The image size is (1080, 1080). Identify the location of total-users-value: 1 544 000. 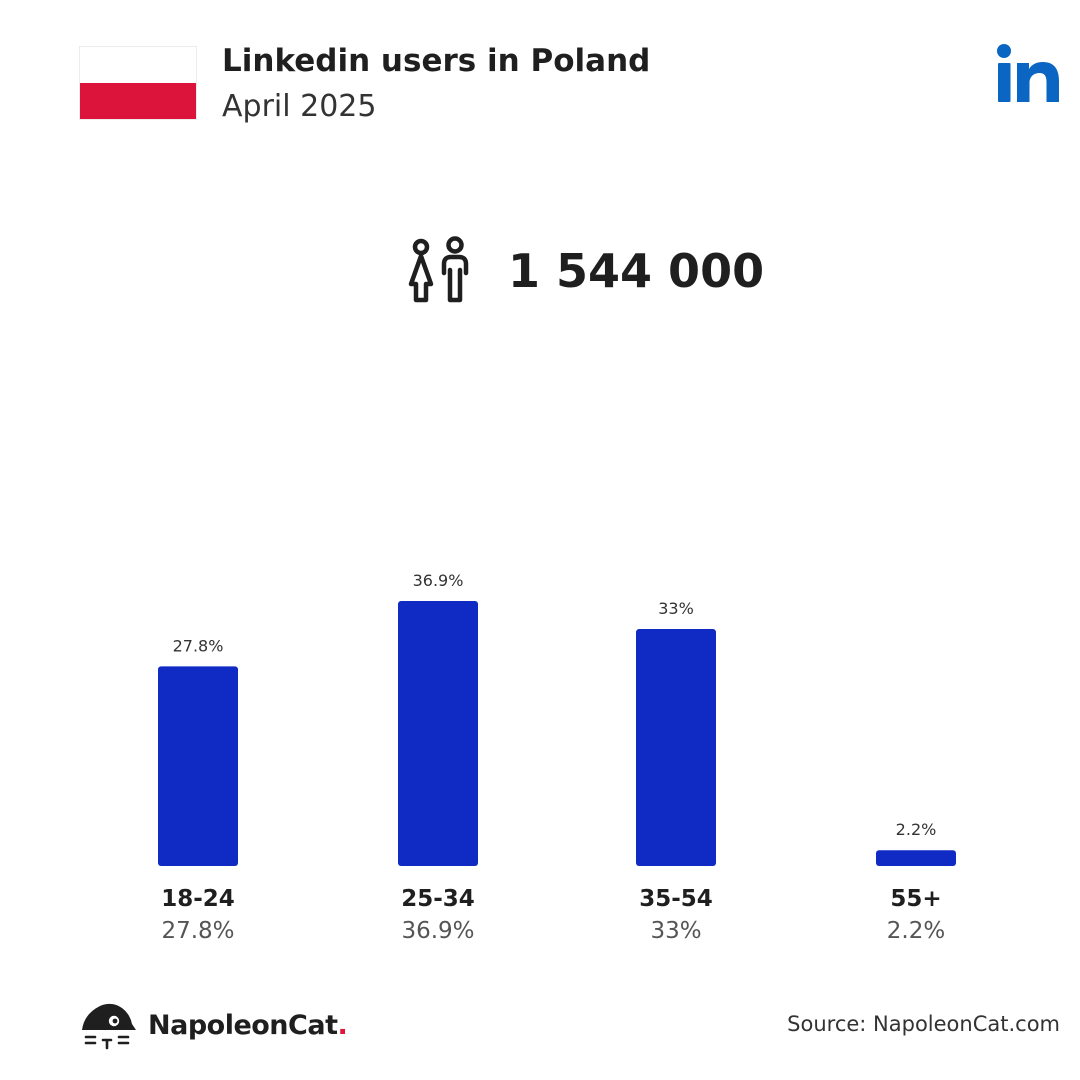
(636, 271).